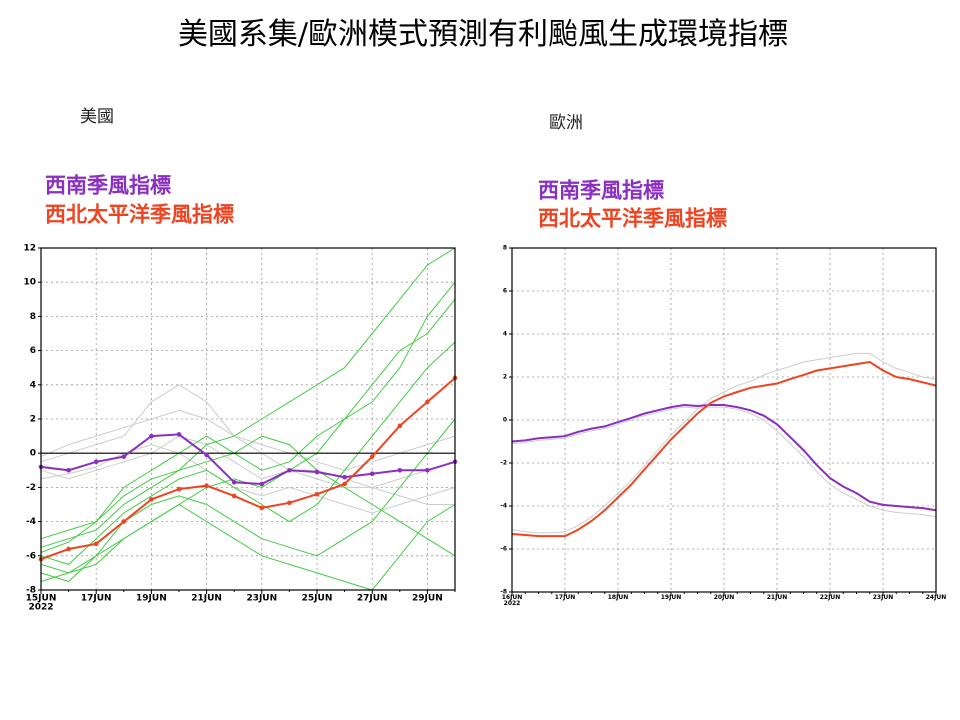 Image resolution: width=960 pixels, height=720 pixels. Describe the element at coordinates (29, 249) in the screenshot. I see `y-tick-label: 12` at that location.